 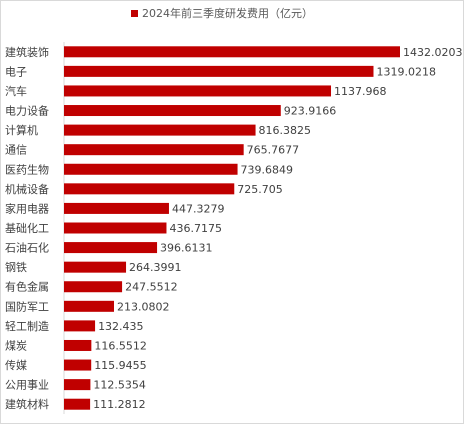 I want to click on category-label: 国防军工, so click(x=27, y=306).